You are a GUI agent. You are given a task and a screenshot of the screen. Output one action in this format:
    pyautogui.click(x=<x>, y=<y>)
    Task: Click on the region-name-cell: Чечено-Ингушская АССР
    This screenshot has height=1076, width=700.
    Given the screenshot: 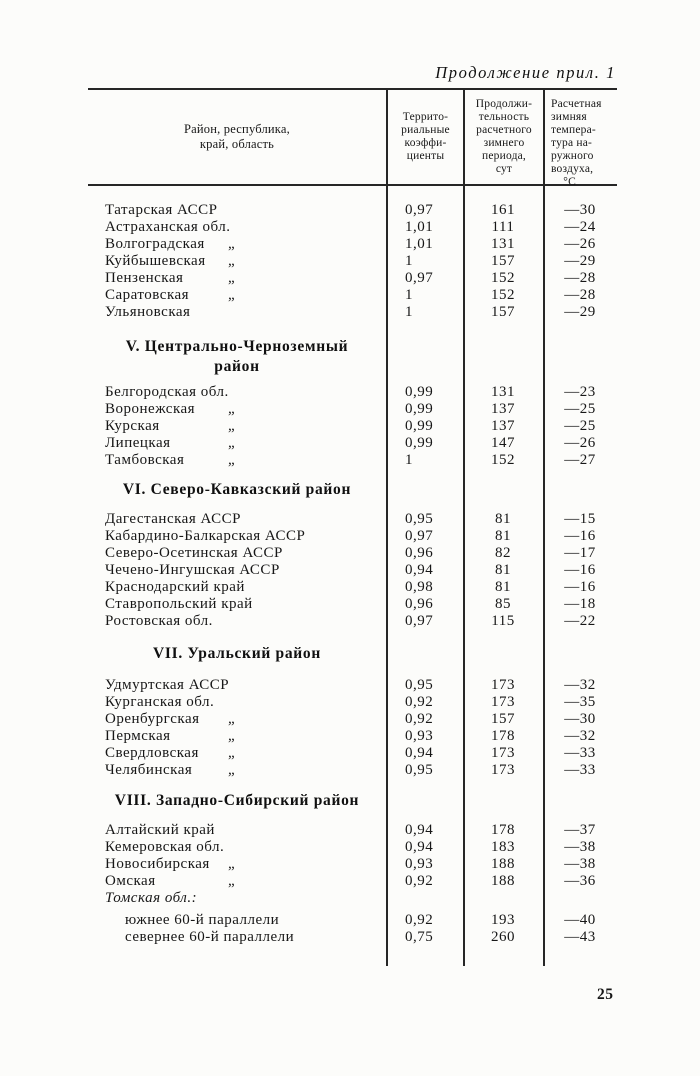 What is the action you would take?
    pyautogui.click(x=237, y=570)
    